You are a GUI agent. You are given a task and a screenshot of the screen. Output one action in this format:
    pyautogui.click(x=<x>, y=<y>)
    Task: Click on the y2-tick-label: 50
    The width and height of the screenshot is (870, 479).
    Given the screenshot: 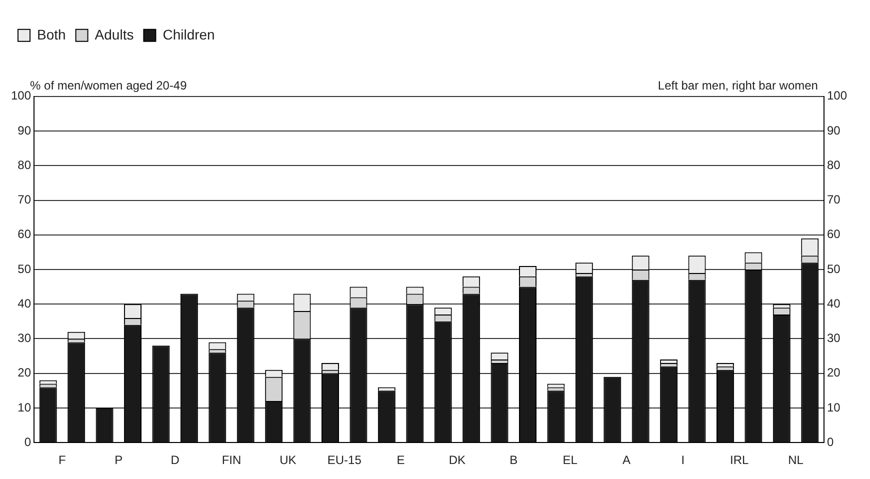 What is the action you would take?
    pyautogui.click(x=833, y=269)
    